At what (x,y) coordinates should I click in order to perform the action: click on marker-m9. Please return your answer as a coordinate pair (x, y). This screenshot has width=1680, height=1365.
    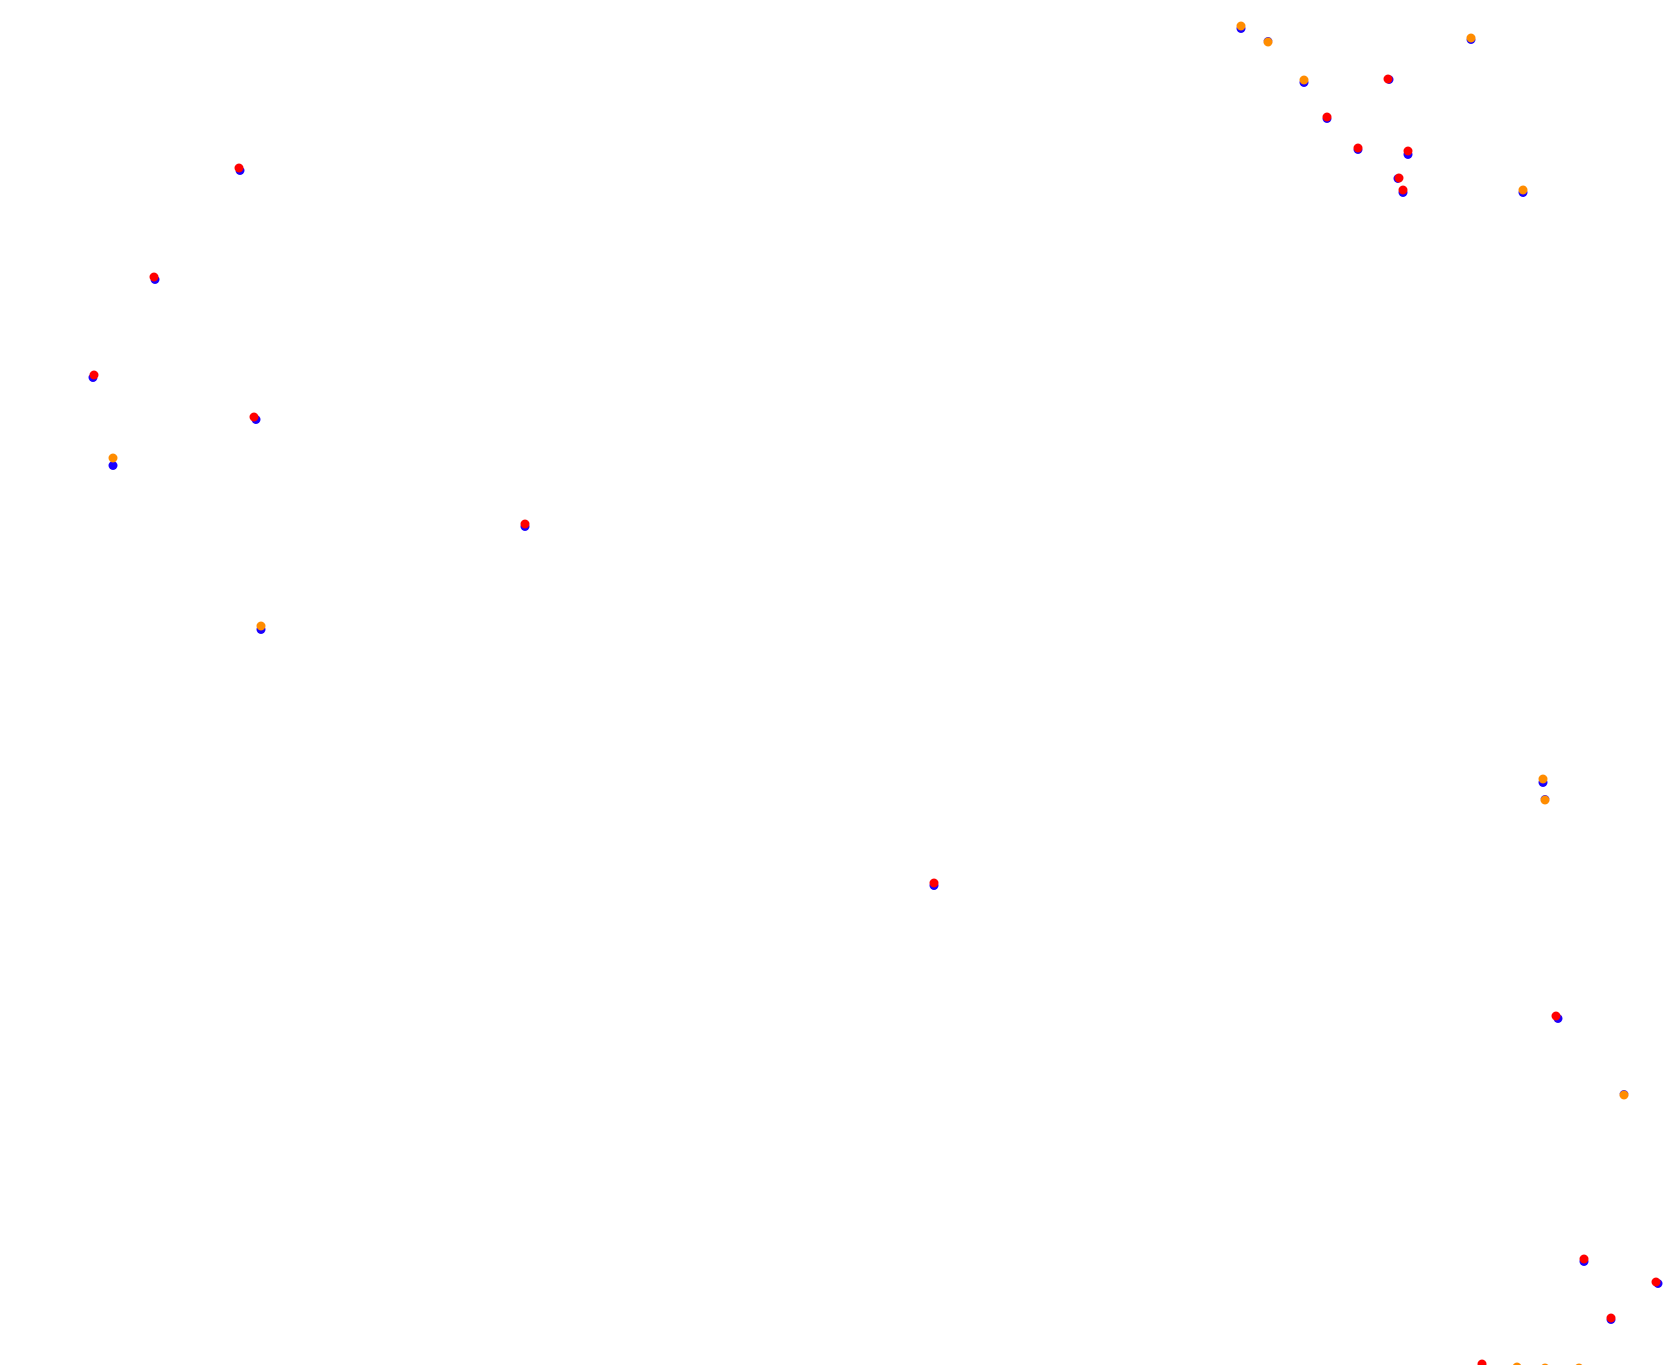
    Looking at the image, I should click on (1398, 178).